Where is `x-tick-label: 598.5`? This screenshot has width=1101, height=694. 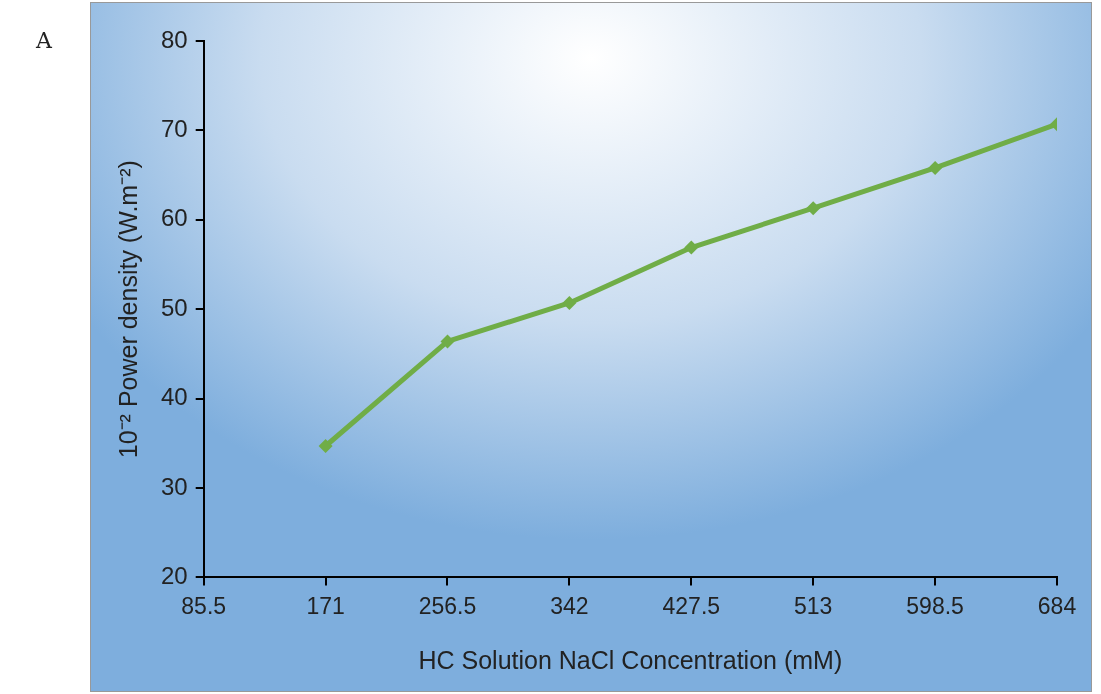
x-tick-label: 598.5 is located at coordinates (935, 605).